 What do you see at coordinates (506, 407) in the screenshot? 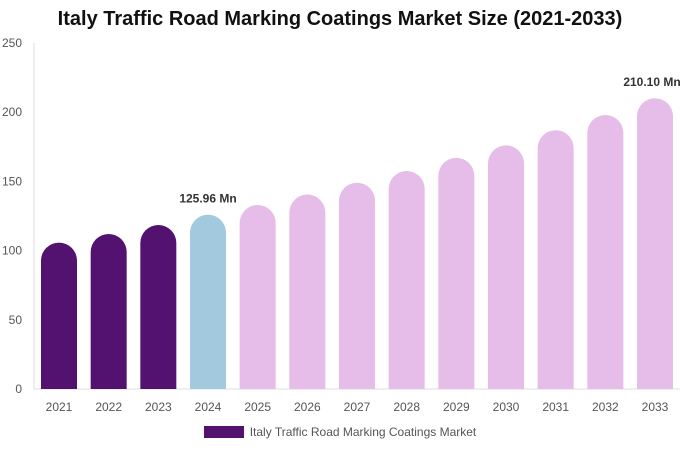
I see `x-tick-label: 2030` at bounding box center [506, 407].